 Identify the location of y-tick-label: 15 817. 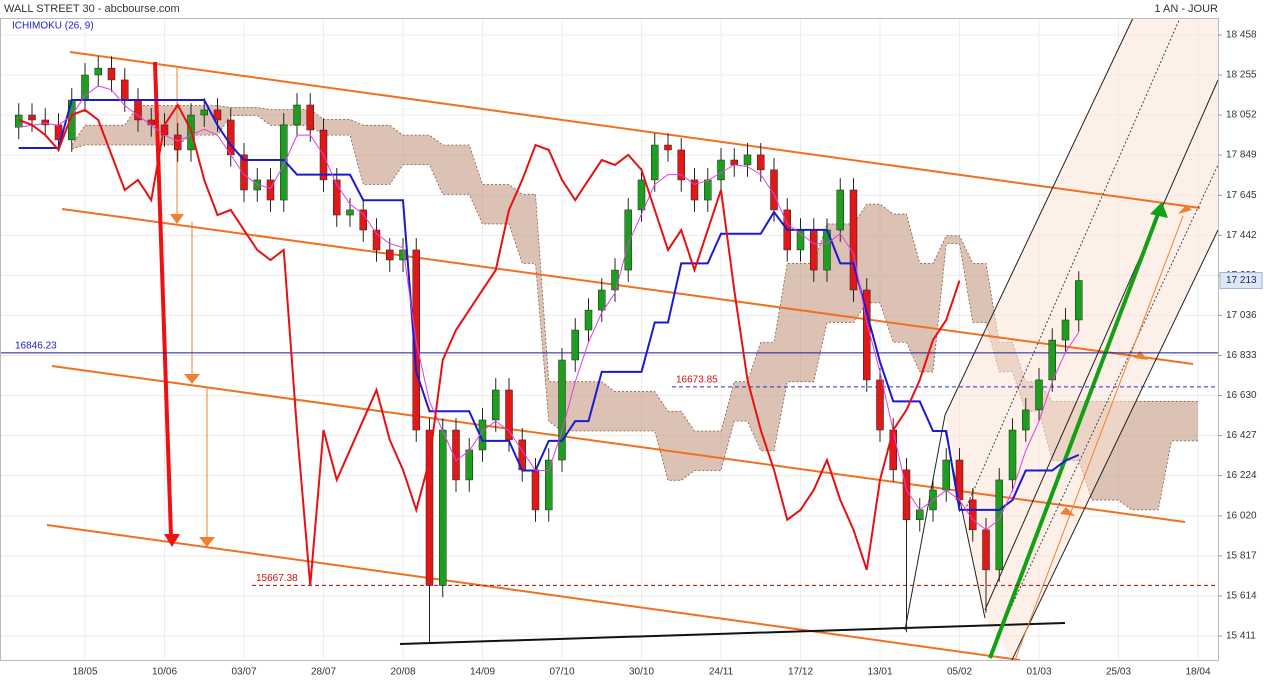
(1241, 556).